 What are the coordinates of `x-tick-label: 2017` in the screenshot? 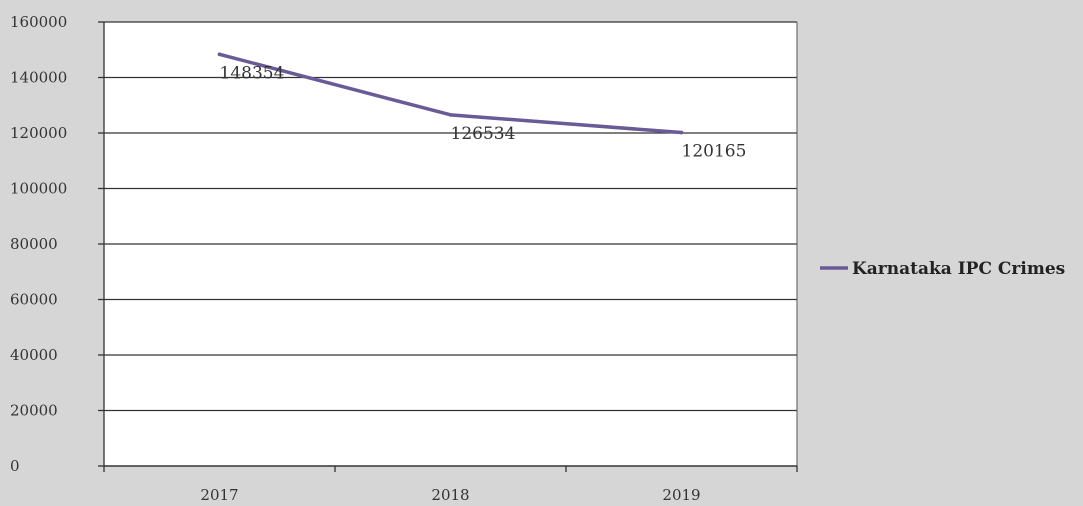 It's located at (219, 495).